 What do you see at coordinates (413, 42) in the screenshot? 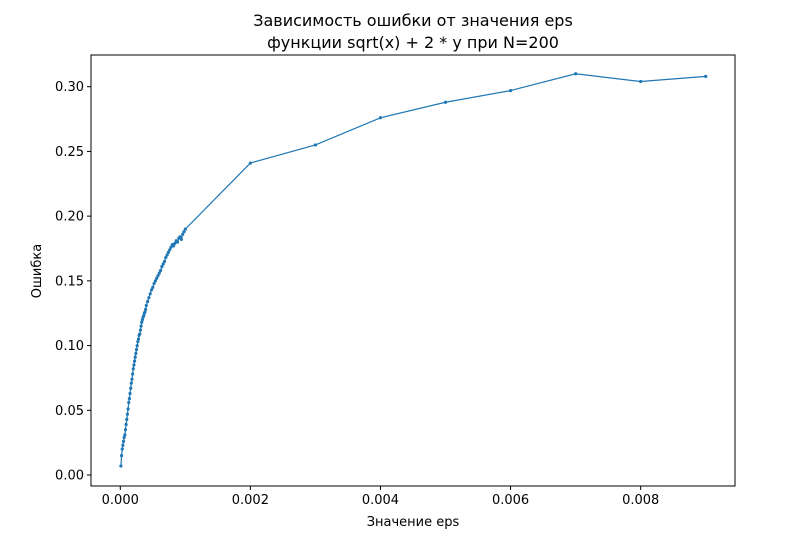
I see `chart-subtitle: функции sqrt(x) + 2 * y при N=200` at bounding box center [413, 42].